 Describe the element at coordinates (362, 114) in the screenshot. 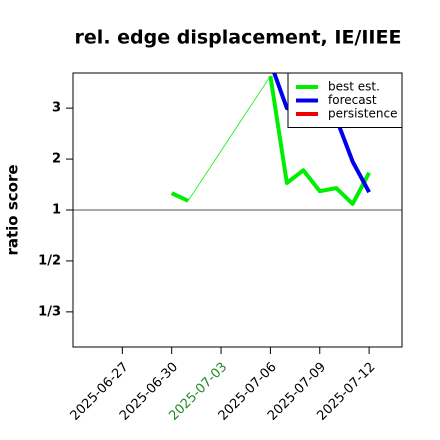

I see `legend-label: persistence` at that location.